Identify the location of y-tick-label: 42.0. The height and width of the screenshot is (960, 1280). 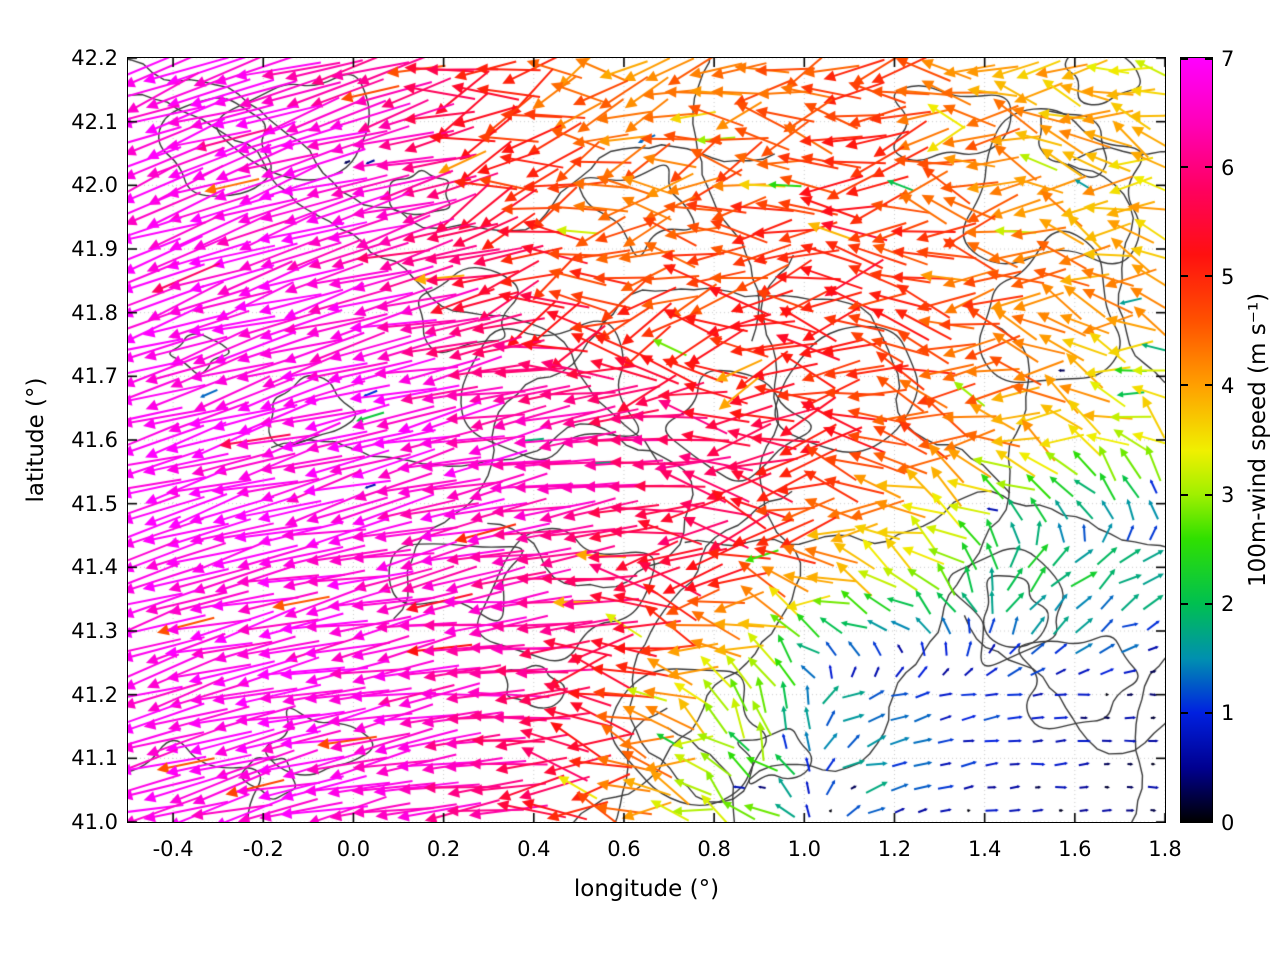
(94, 185).